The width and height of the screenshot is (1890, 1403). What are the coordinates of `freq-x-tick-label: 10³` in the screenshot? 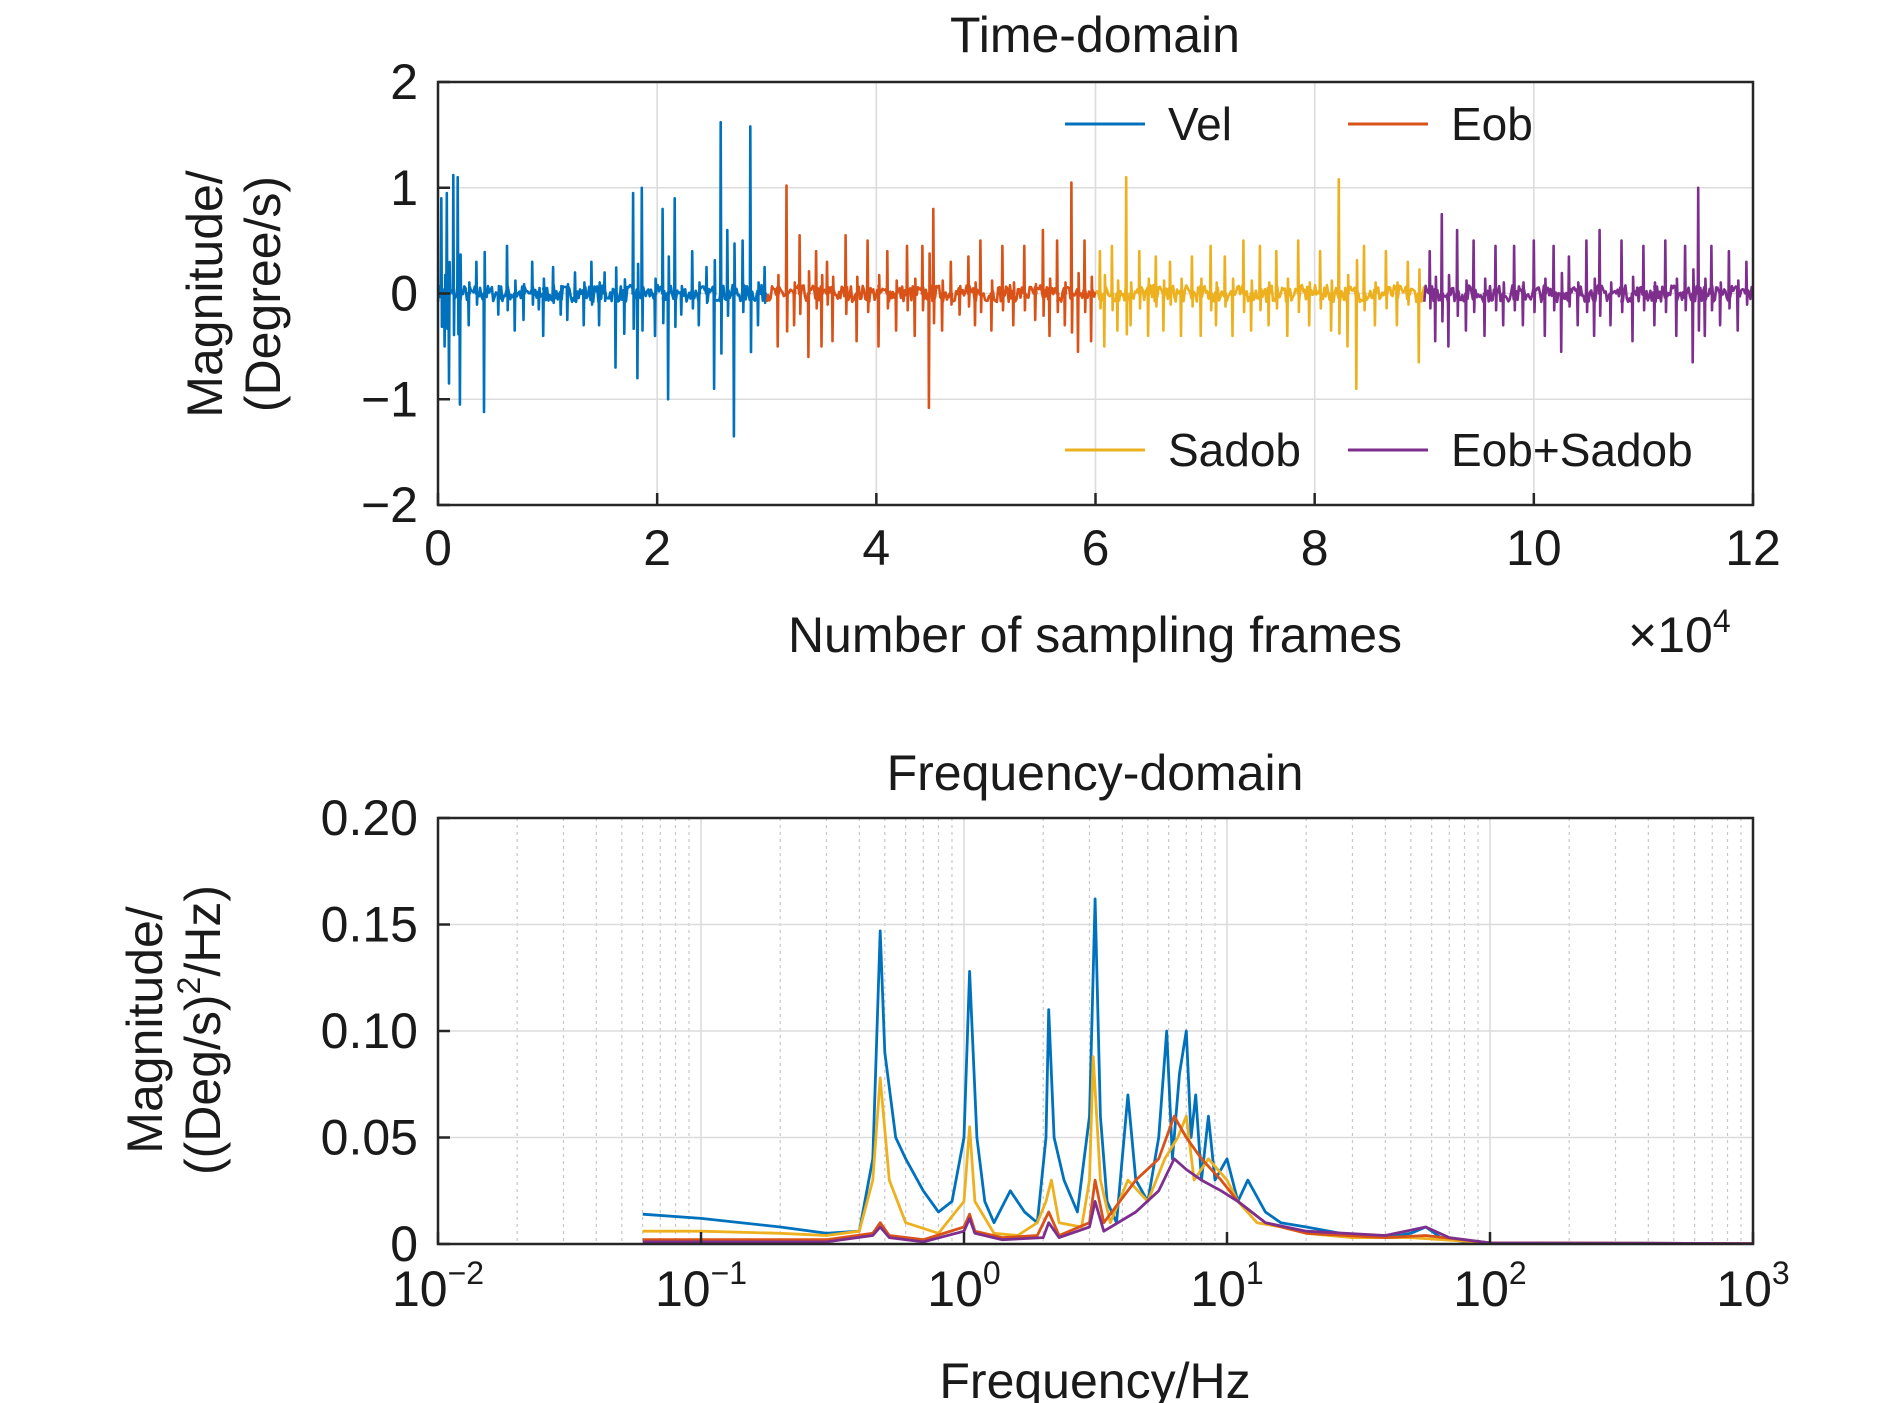 It's located at (1752, 1286).